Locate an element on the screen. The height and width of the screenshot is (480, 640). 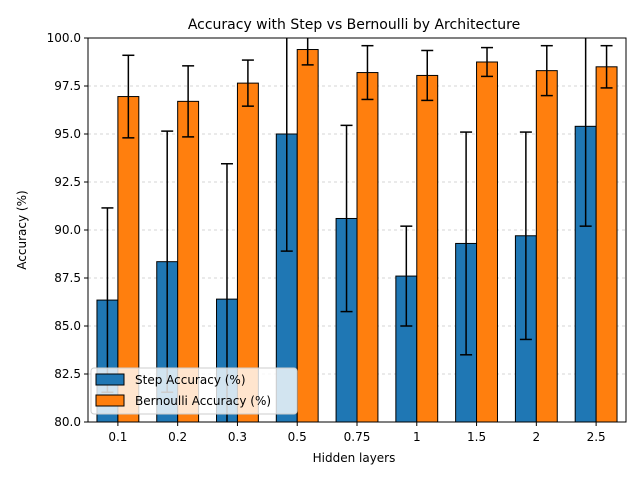
y-tick-label: 90.0 is located at coordinates (67, 230).